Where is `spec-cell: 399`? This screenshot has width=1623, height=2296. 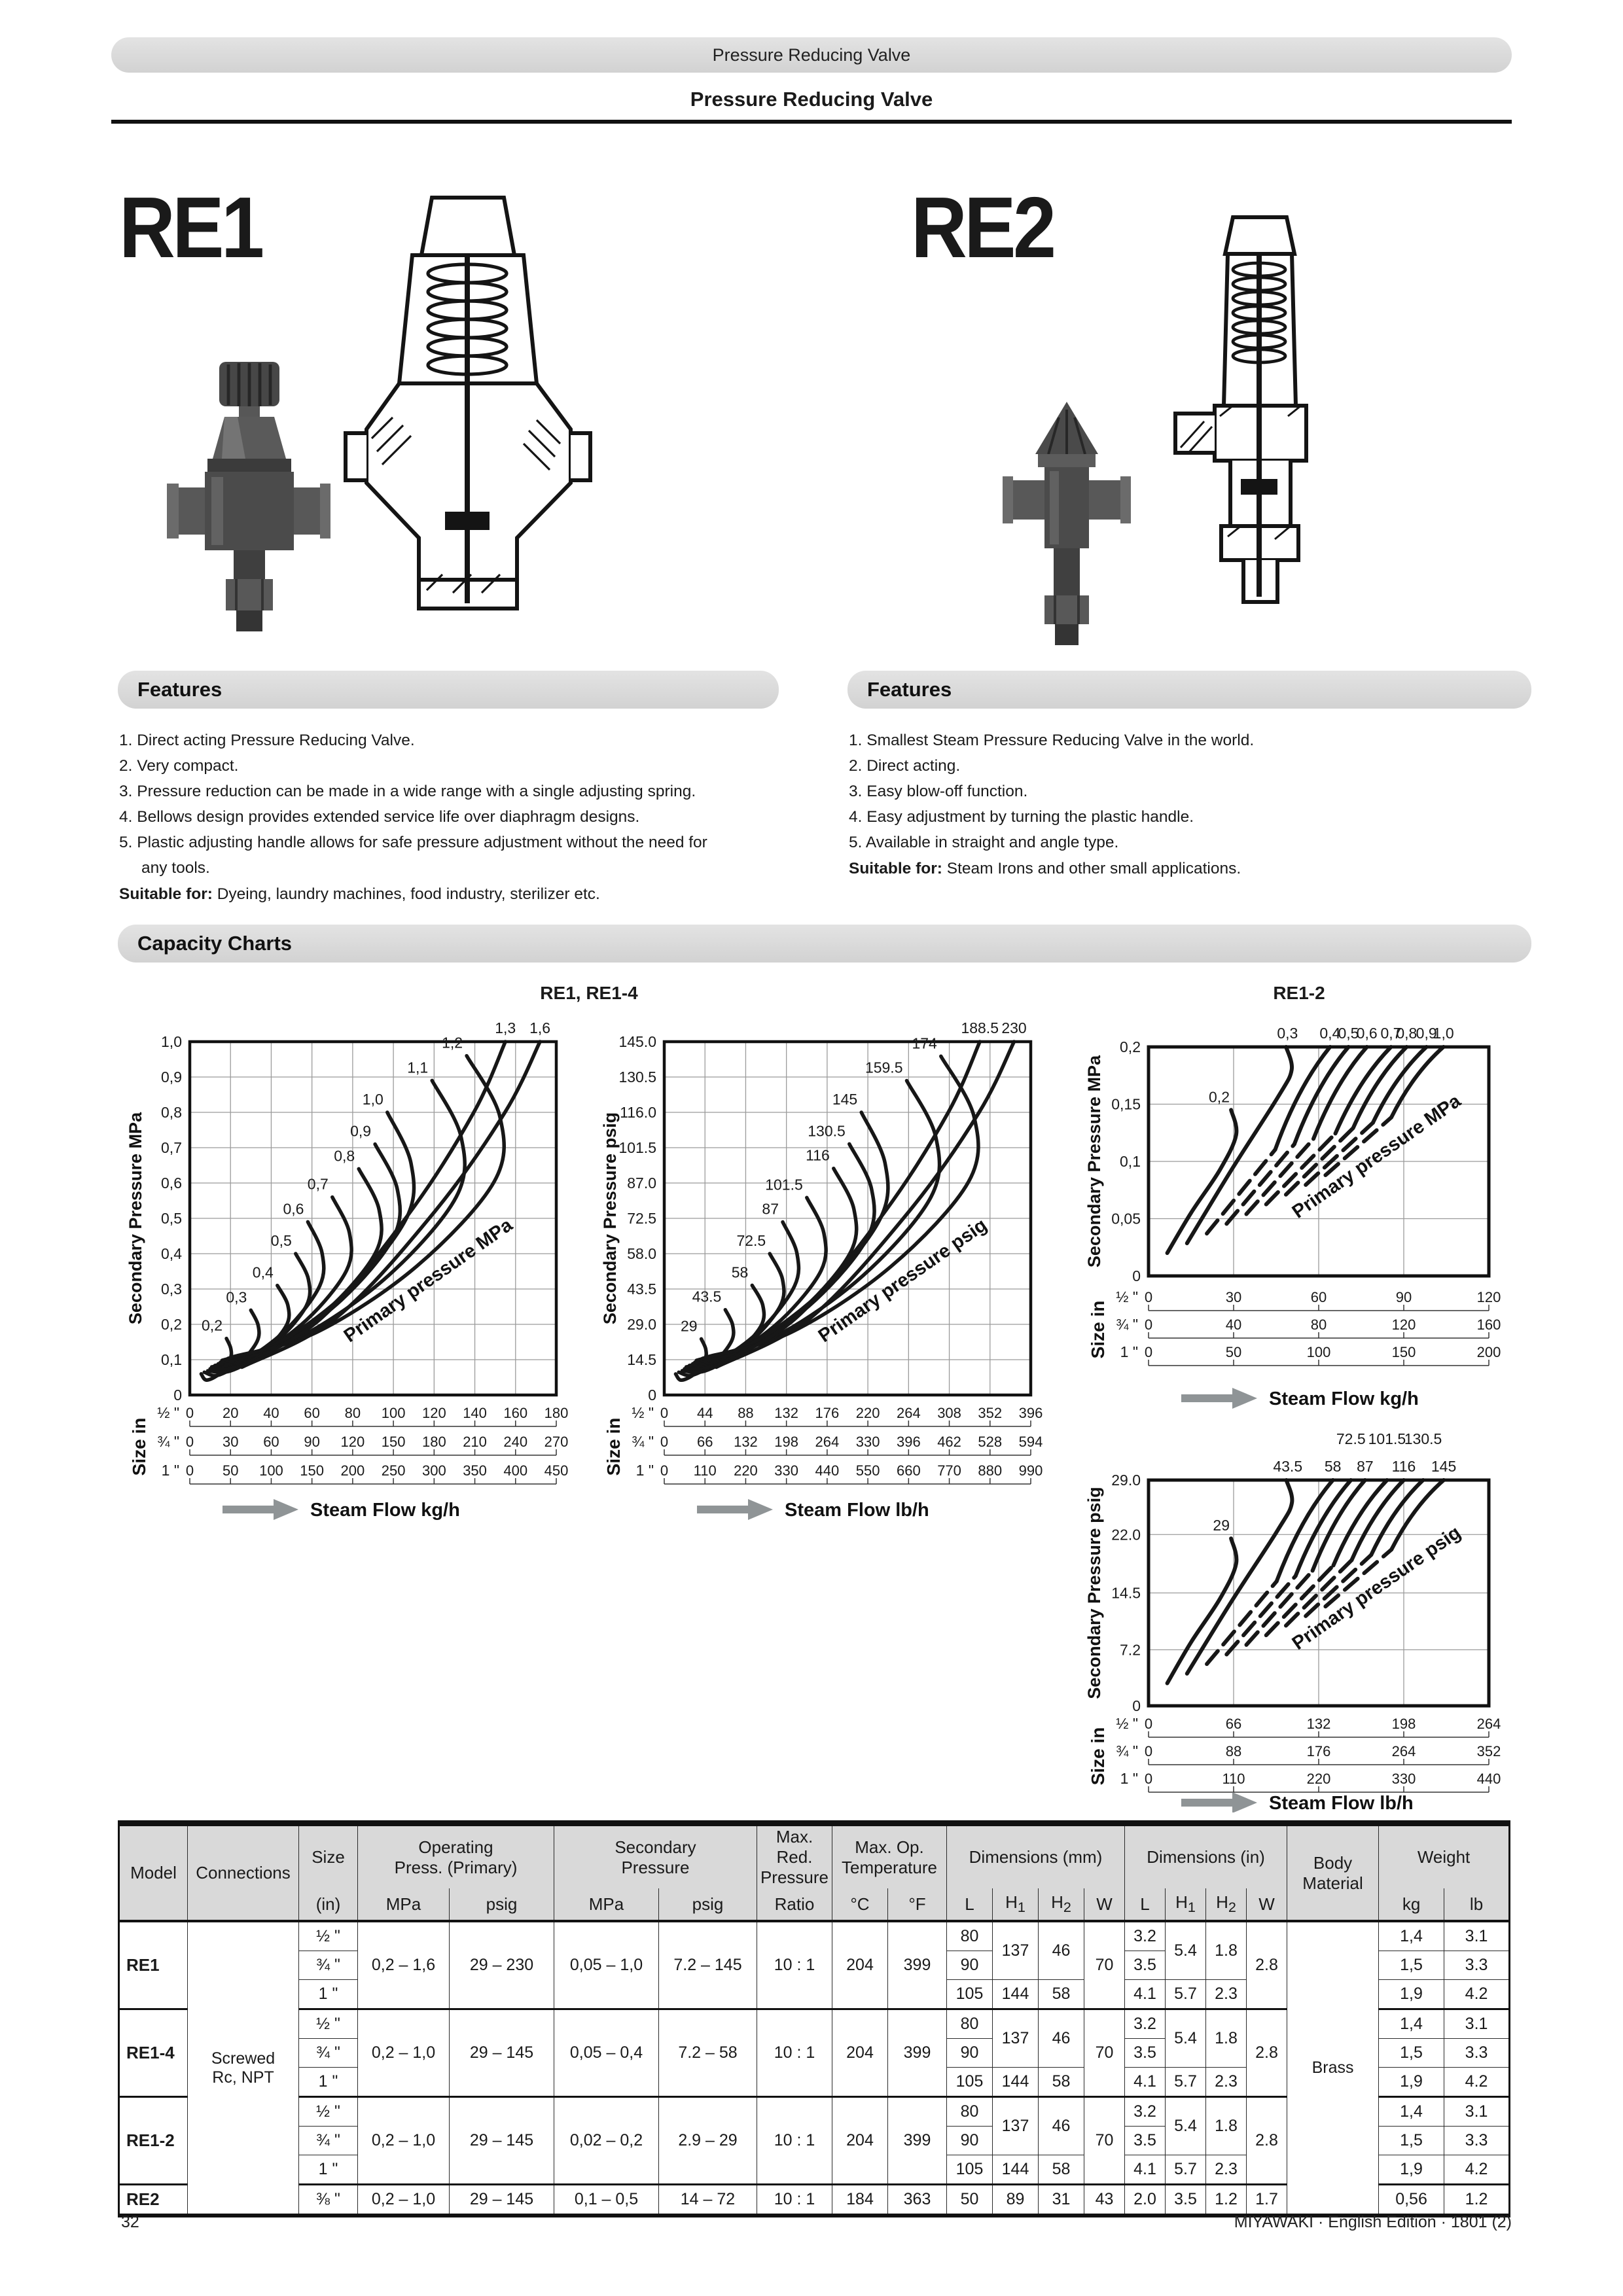
spec-cell: 399 is located at coordinates (917, 1964).